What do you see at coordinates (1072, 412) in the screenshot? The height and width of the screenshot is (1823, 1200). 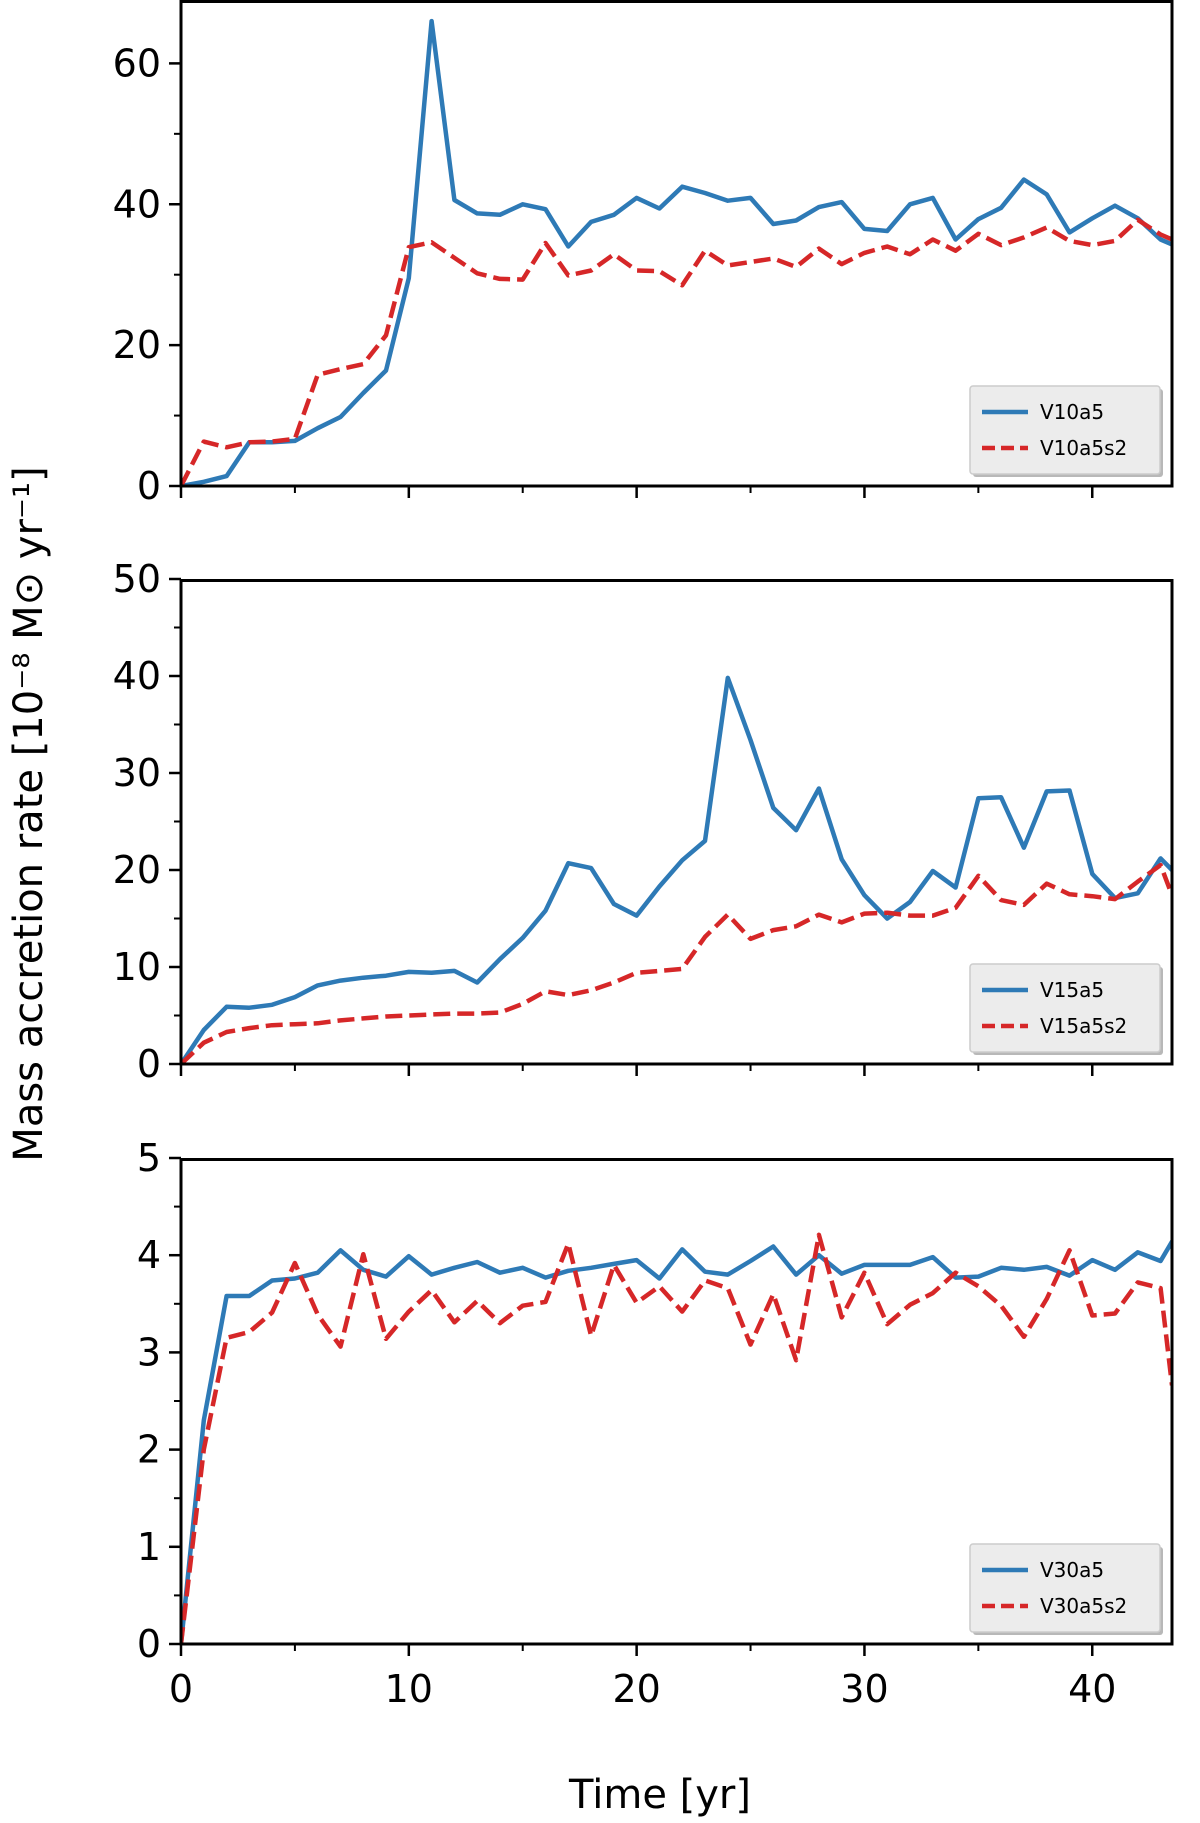 I see `legend-label: V10a5` at bounding box center [1072, 412].